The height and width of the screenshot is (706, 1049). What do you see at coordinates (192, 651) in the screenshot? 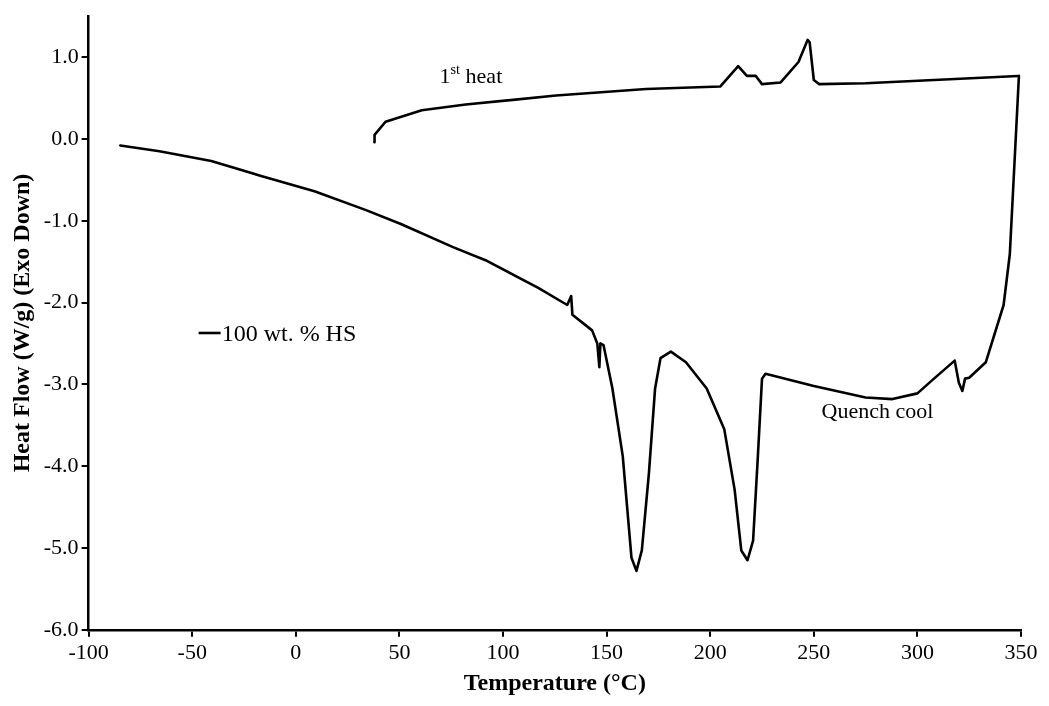
I see `x-tick-label: -50` at bounding box center [192, 651].